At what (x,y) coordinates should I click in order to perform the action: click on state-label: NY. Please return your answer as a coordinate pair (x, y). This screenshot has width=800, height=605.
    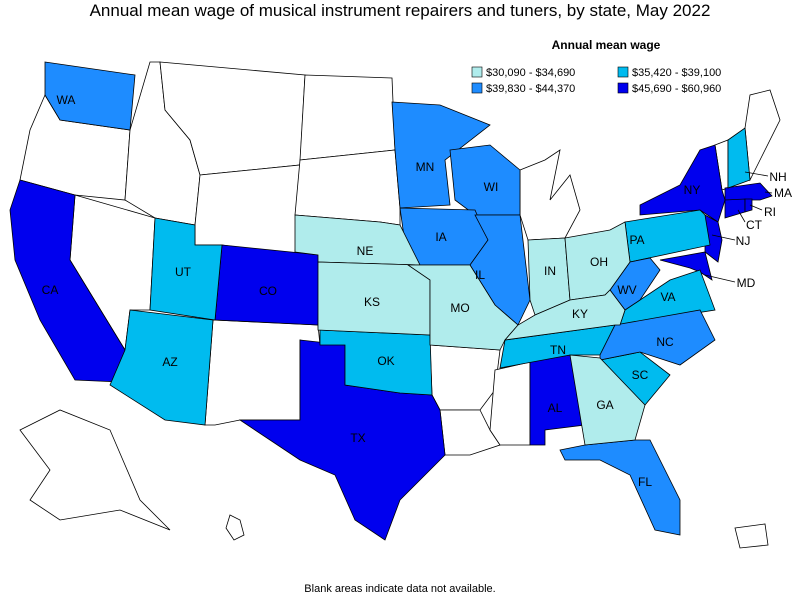
    Looking at the image, I should click on (692, 190).